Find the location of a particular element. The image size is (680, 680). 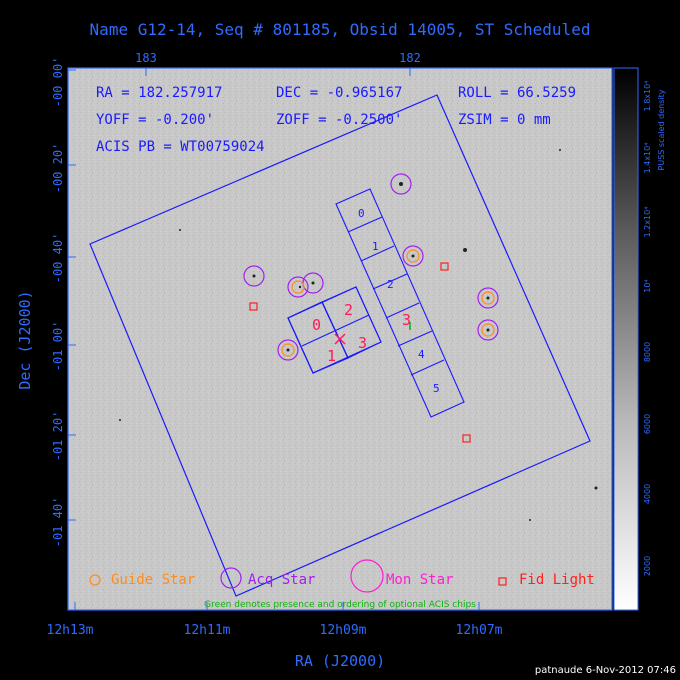

top-tick-183: 183 is located at coordinates (146, 58).